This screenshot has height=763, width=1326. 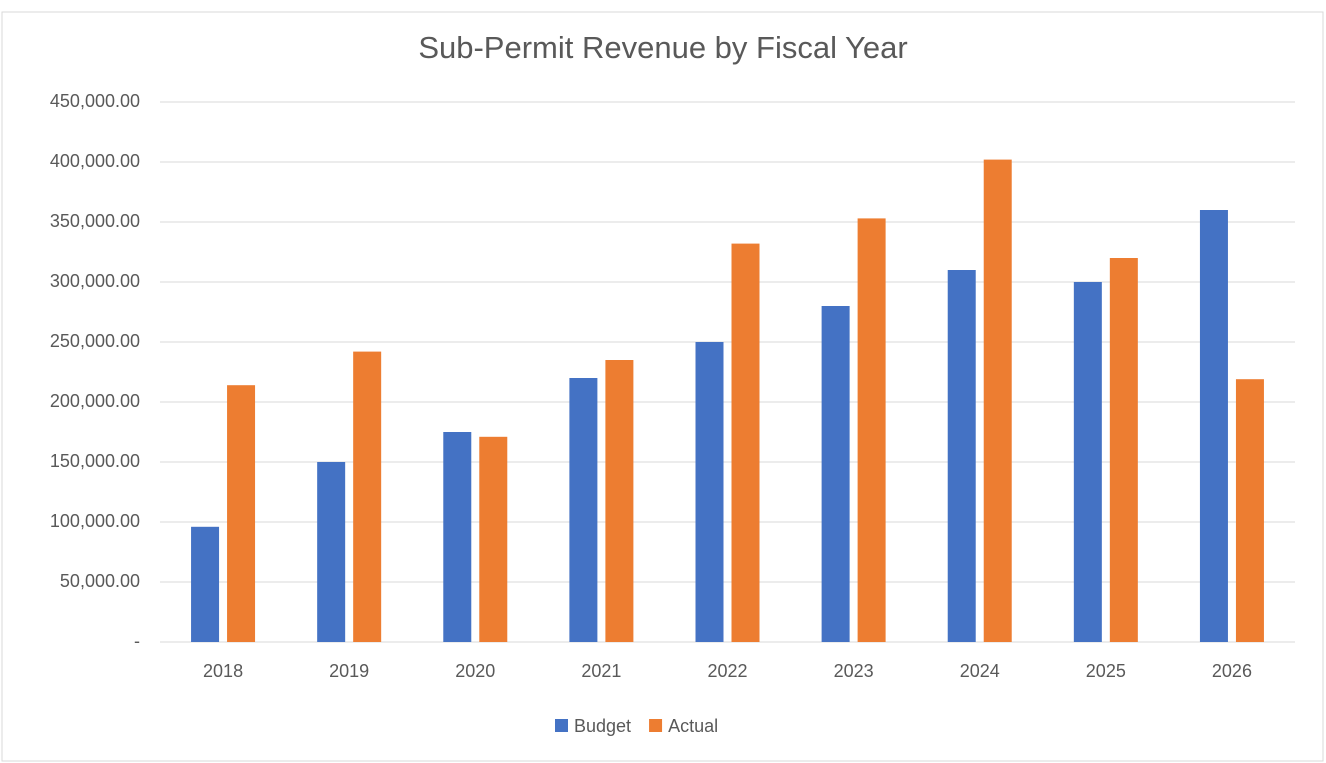 What do you see at coordinates (1232, 671) in the screenshot?
I see `x-tick-label: 2026` at bounding box center [1232, 671].